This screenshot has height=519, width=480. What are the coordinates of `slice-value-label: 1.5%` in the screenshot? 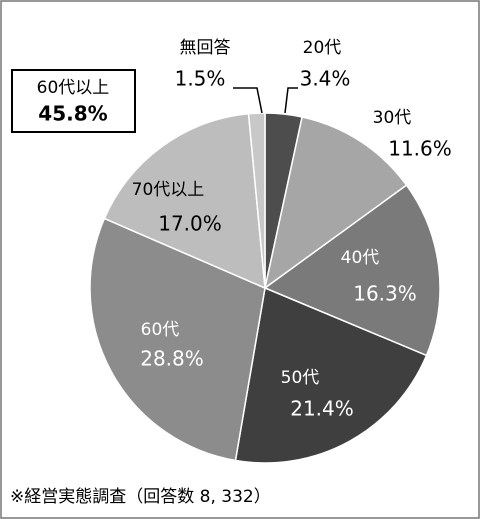 It's located at (200, 79).